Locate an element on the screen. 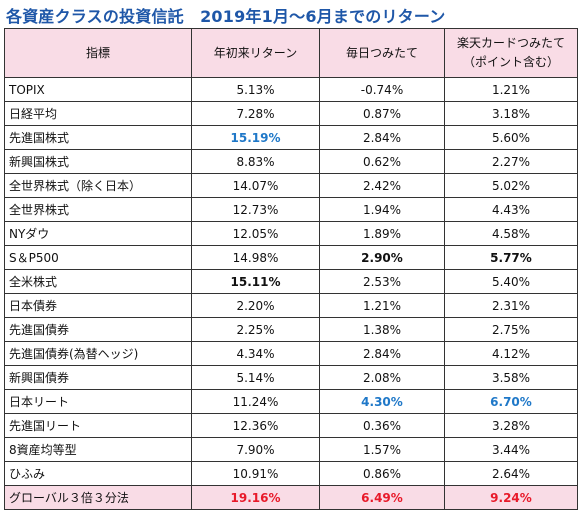 Image resolution: width=583 pixels, height=510 pixels. ytd-value: 10.91% is located at coordinates (255, 473).